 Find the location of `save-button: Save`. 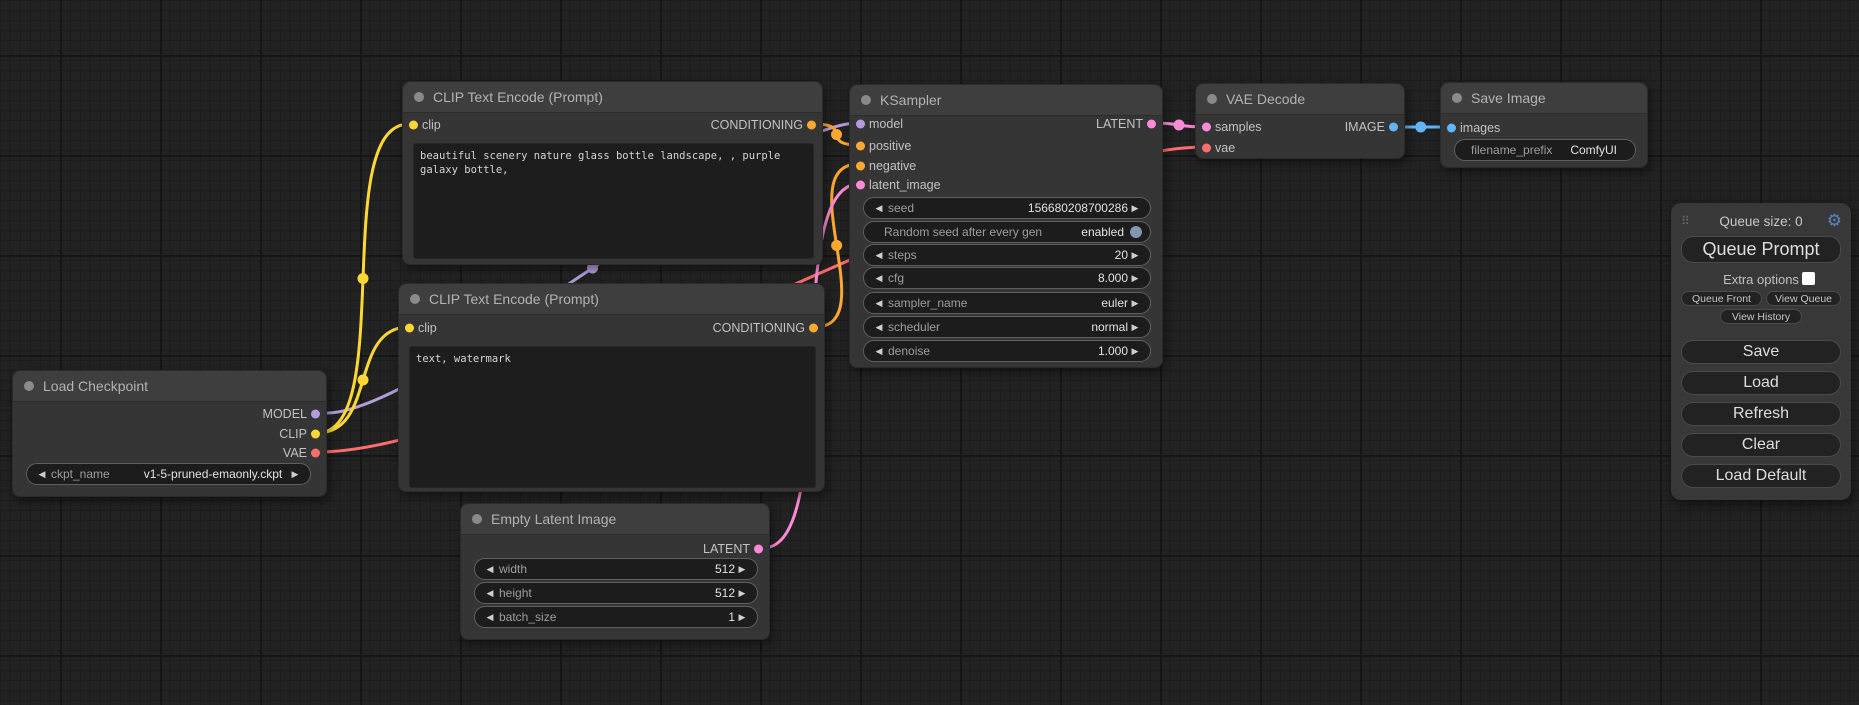

save-button: Save is located at coordinates (1761, 352).